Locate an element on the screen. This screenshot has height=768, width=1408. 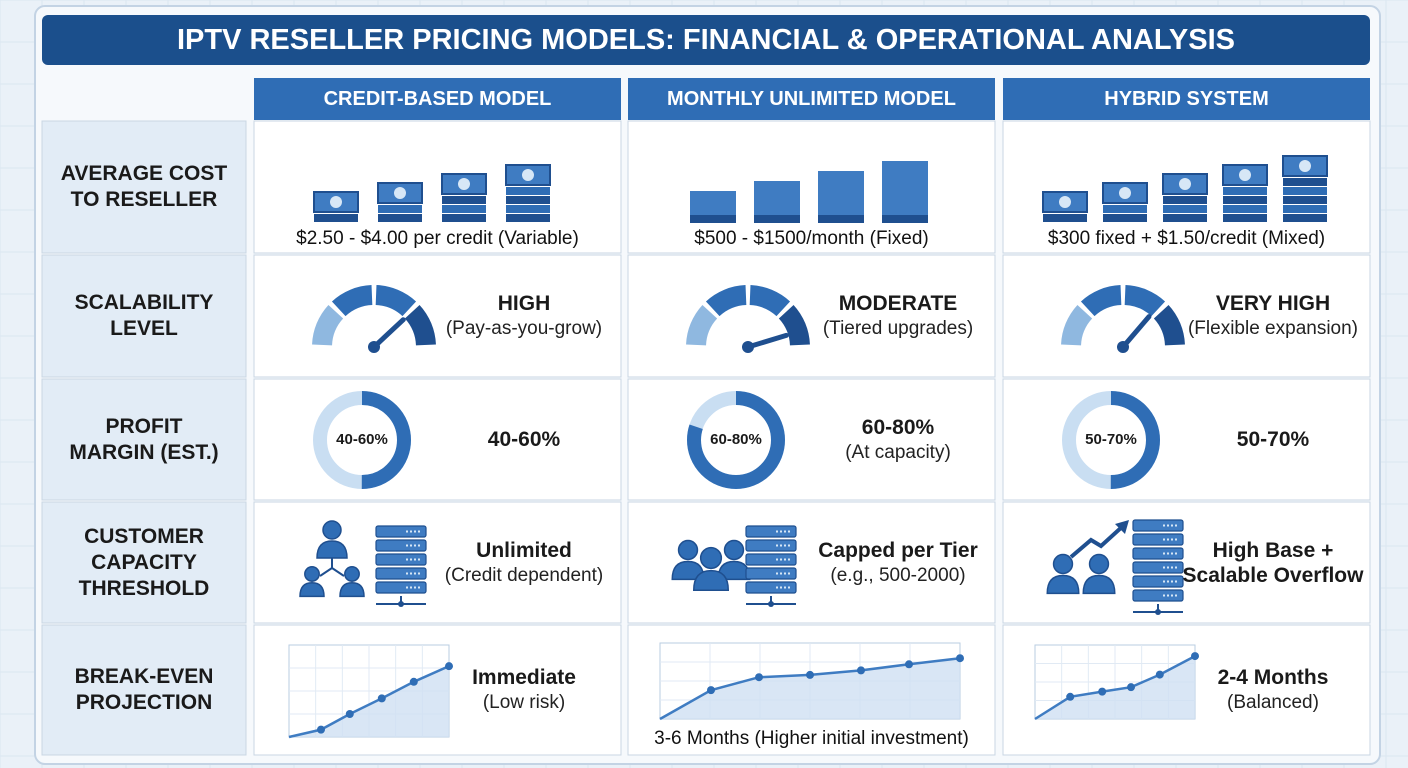
note: (e.g., 500-2000) is located at coordinates (898, 575).